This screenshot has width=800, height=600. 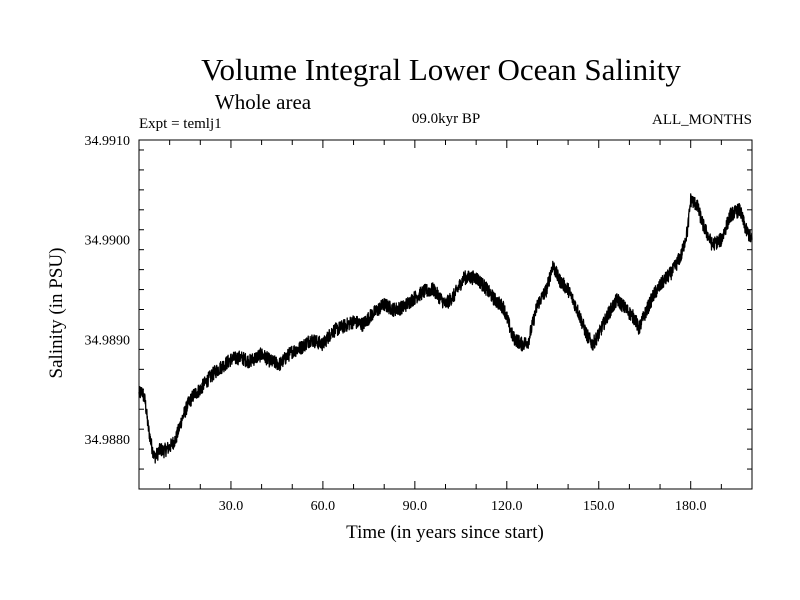 What do you see at coordinates (108, 141) in the screenshot?
I see `y-tick-label: 34.9910` at bounding box center [108, 141].